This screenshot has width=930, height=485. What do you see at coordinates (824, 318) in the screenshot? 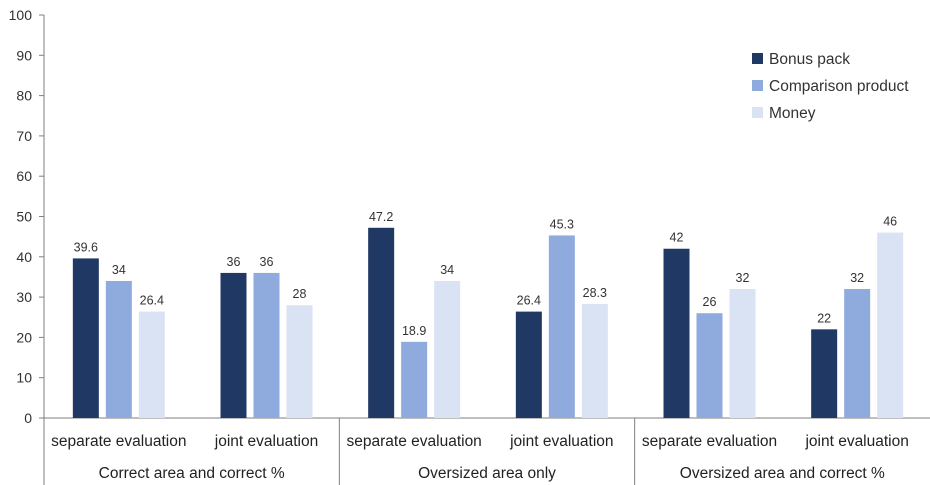
I see `data-label: 22` at bounding box center [824, 318].